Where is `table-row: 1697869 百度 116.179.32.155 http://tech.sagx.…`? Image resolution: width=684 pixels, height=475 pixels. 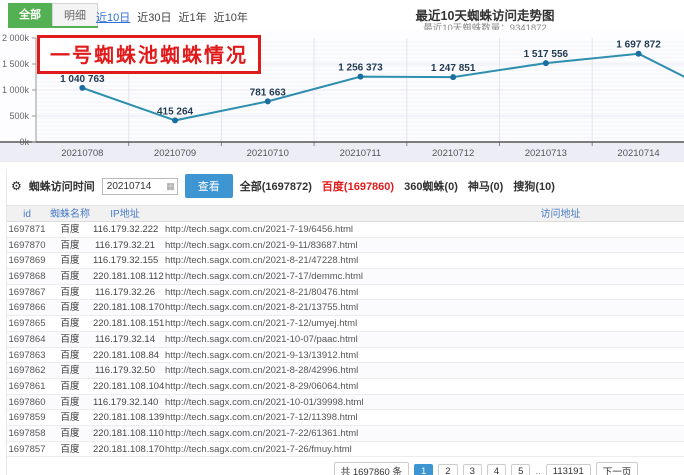 table-row: 1697869 百度 116.179.32.155 http://tech.sagx.… is located at coordinates (345, 261).